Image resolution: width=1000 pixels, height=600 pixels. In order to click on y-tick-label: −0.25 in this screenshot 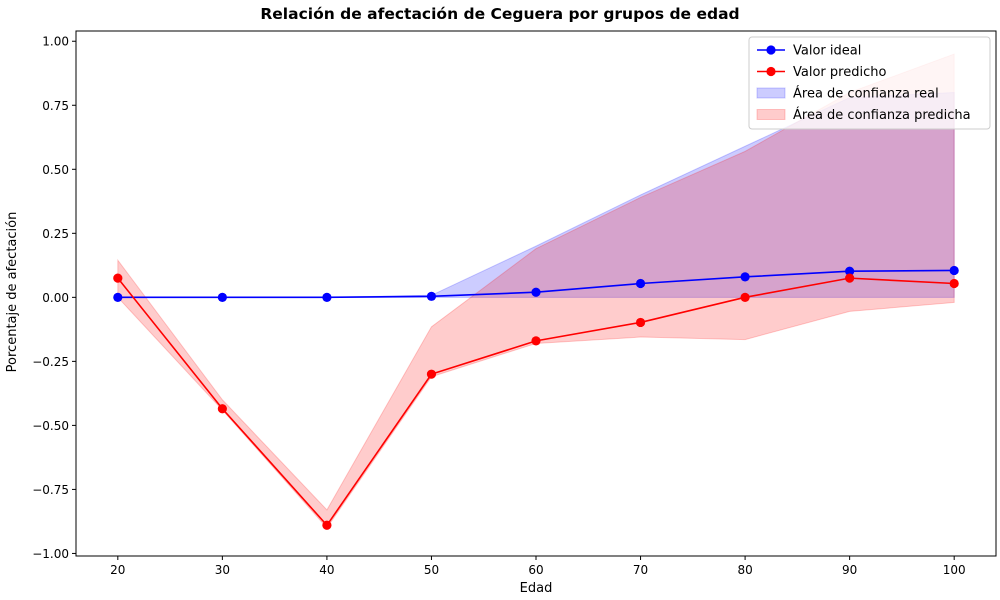, I will do `click(50, 362)`.